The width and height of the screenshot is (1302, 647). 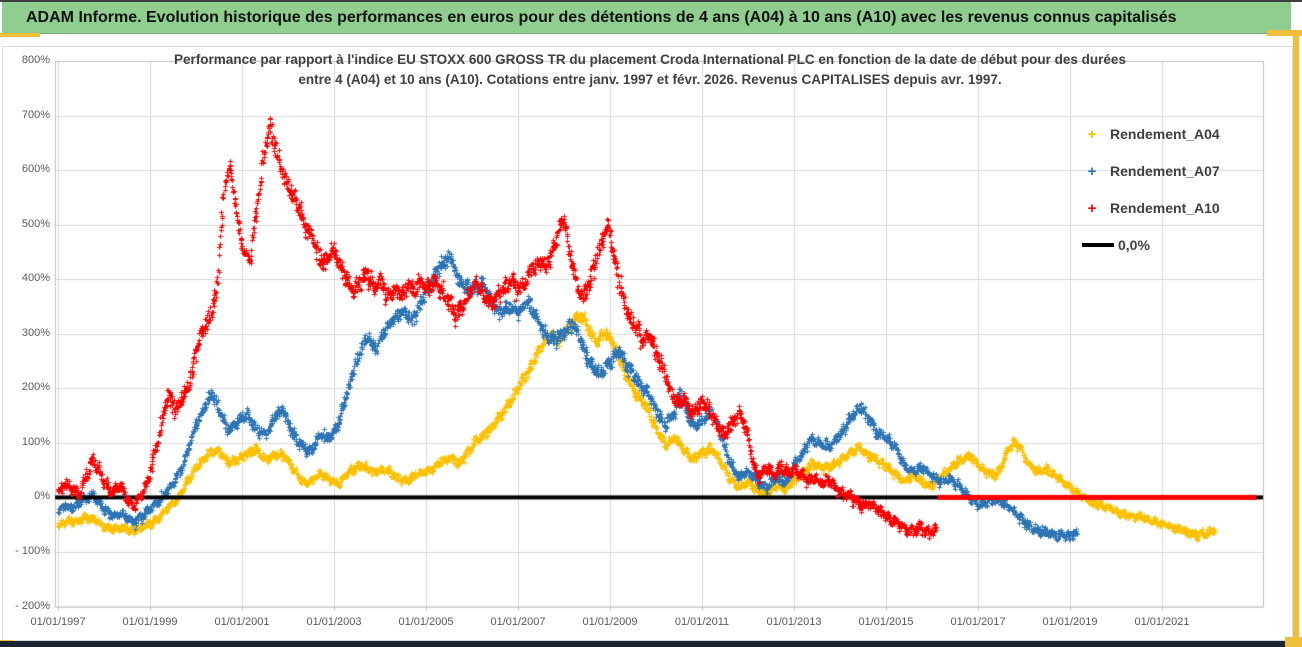 What do you see at coordinates (334, 622) in the screenshot?
I see `x-axis-label: 01/01/2003` at bounding box center [334, 622].